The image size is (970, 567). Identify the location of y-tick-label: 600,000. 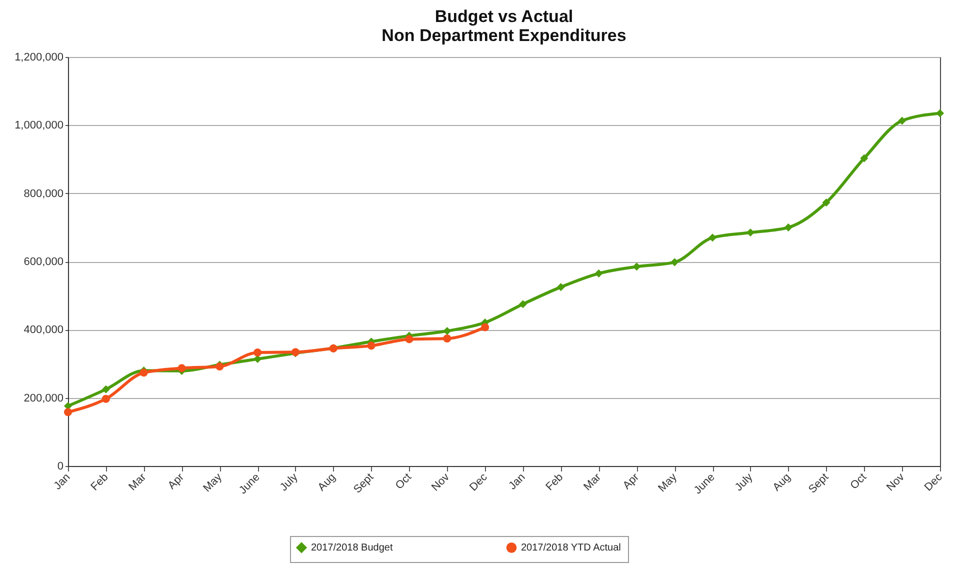
(44, 262).